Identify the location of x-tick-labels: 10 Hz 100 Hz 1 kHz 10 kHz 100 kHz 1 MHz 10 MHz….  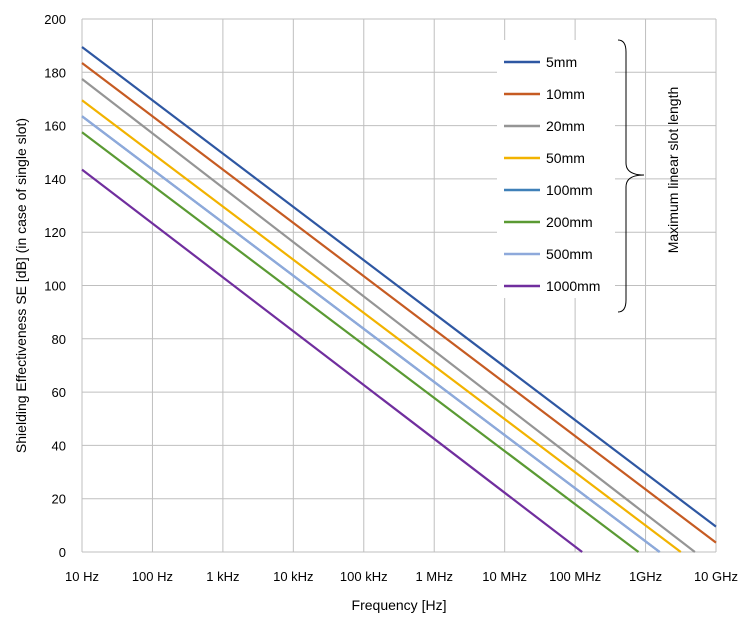
(401, 576).